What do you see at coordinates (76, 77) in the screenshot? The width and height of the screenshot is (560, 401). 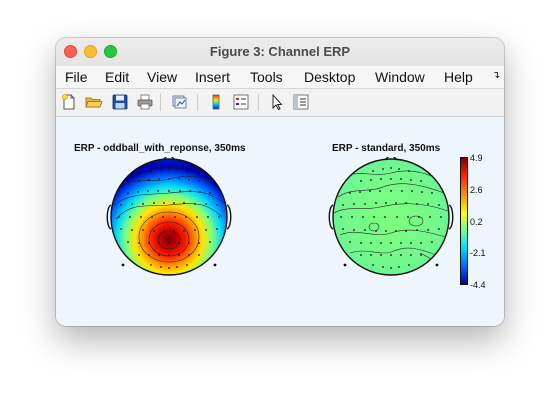 I see `menu-file: File` at bounding box center [76, 77].